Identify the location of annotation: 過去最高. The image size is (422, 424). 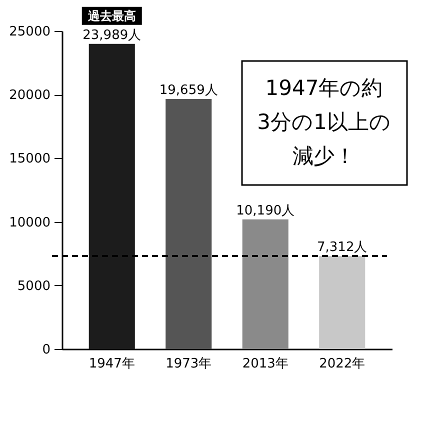
(111, 15).